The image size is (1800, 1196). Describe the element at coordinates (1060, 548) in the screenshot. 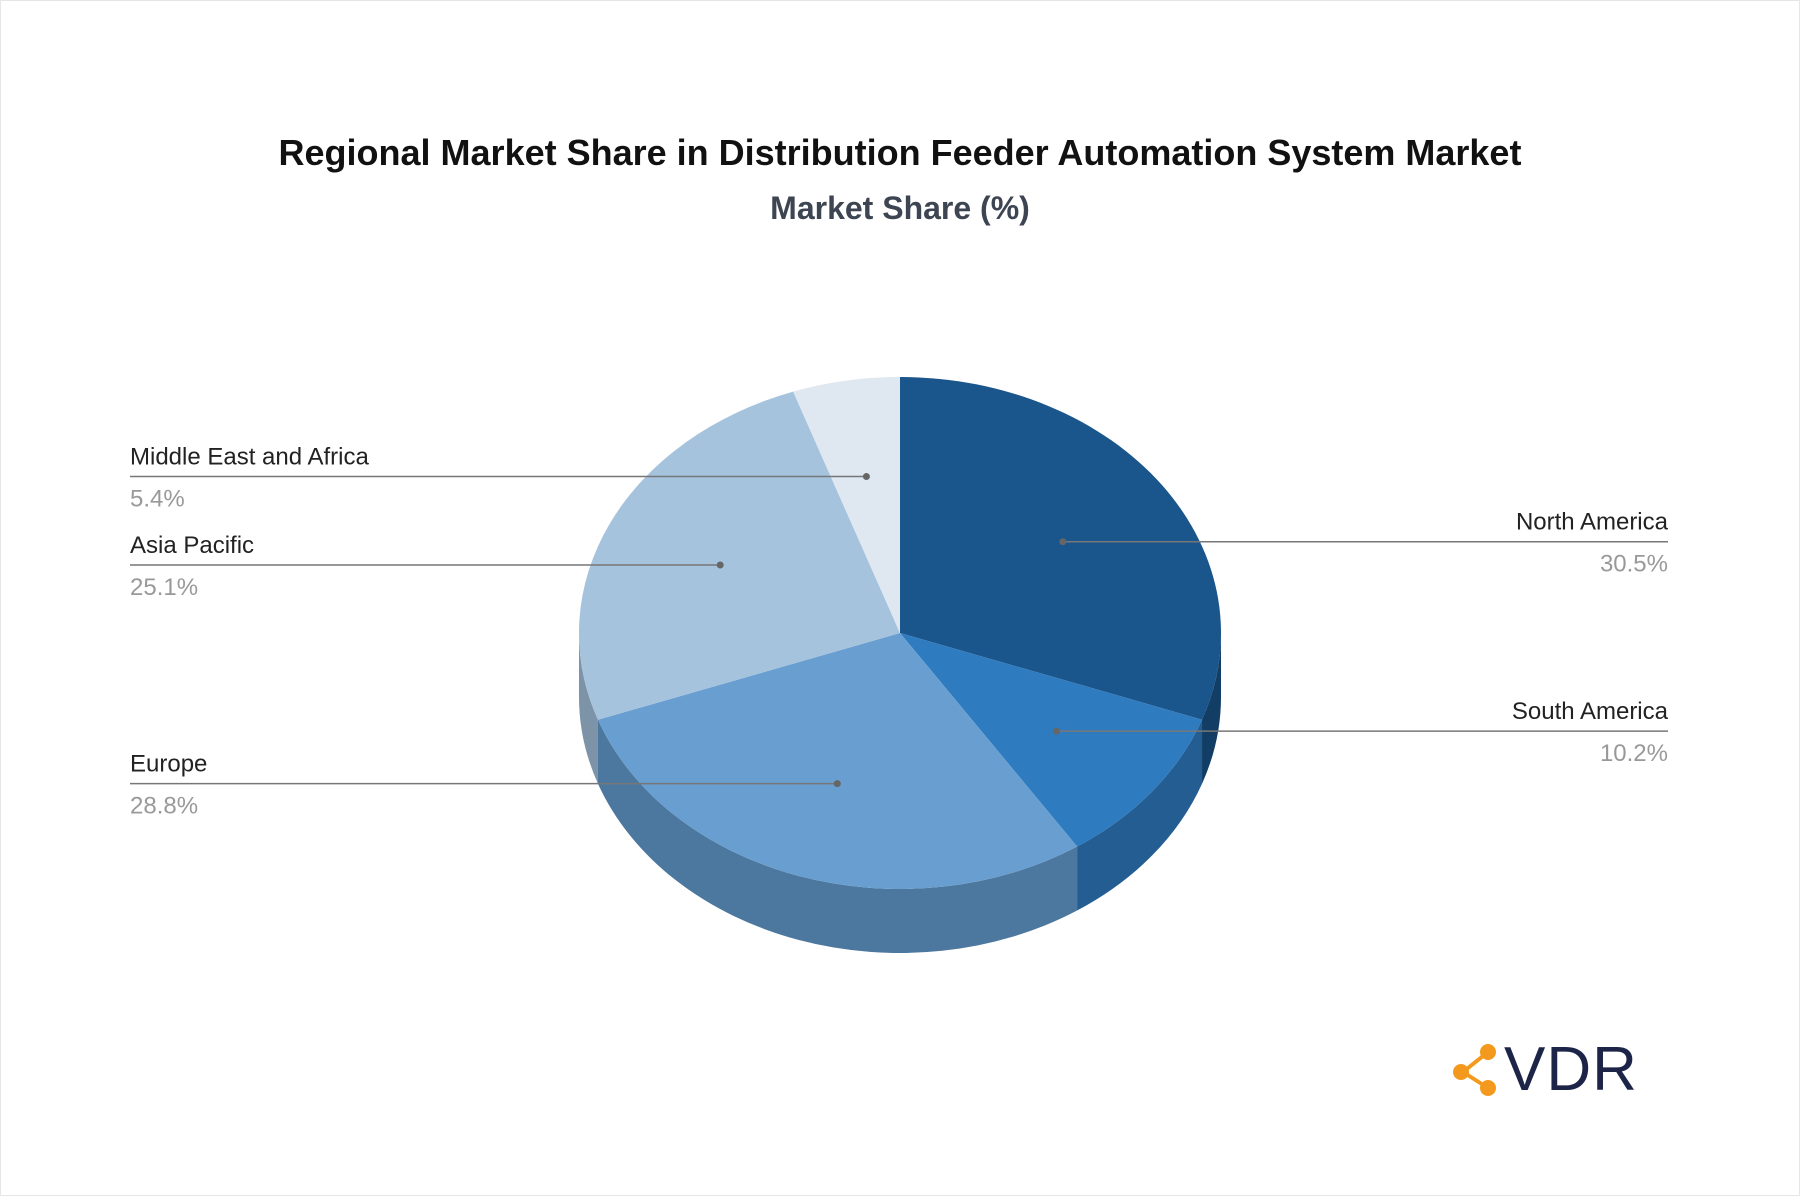

I see `slice-north-america` at that location.